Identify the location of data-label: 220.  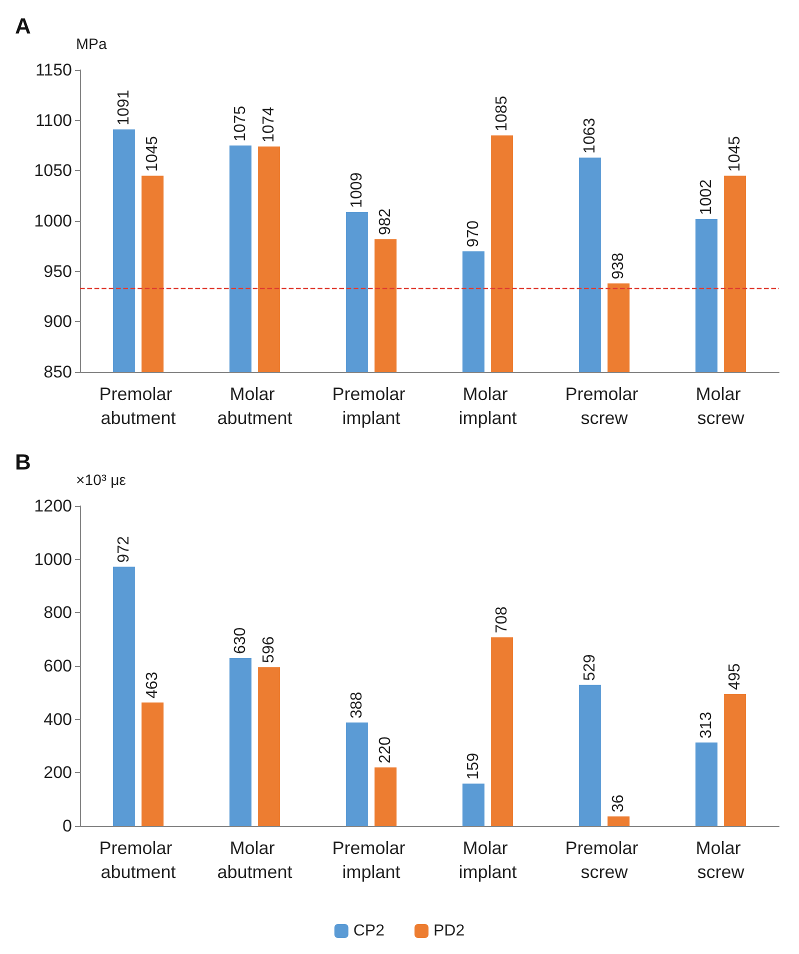
(385, 750).